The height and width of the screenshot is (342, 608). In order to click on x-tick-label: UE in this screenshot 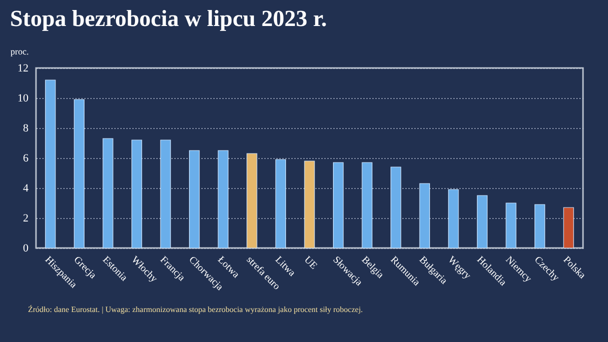, I will do `click(310, 263)`.